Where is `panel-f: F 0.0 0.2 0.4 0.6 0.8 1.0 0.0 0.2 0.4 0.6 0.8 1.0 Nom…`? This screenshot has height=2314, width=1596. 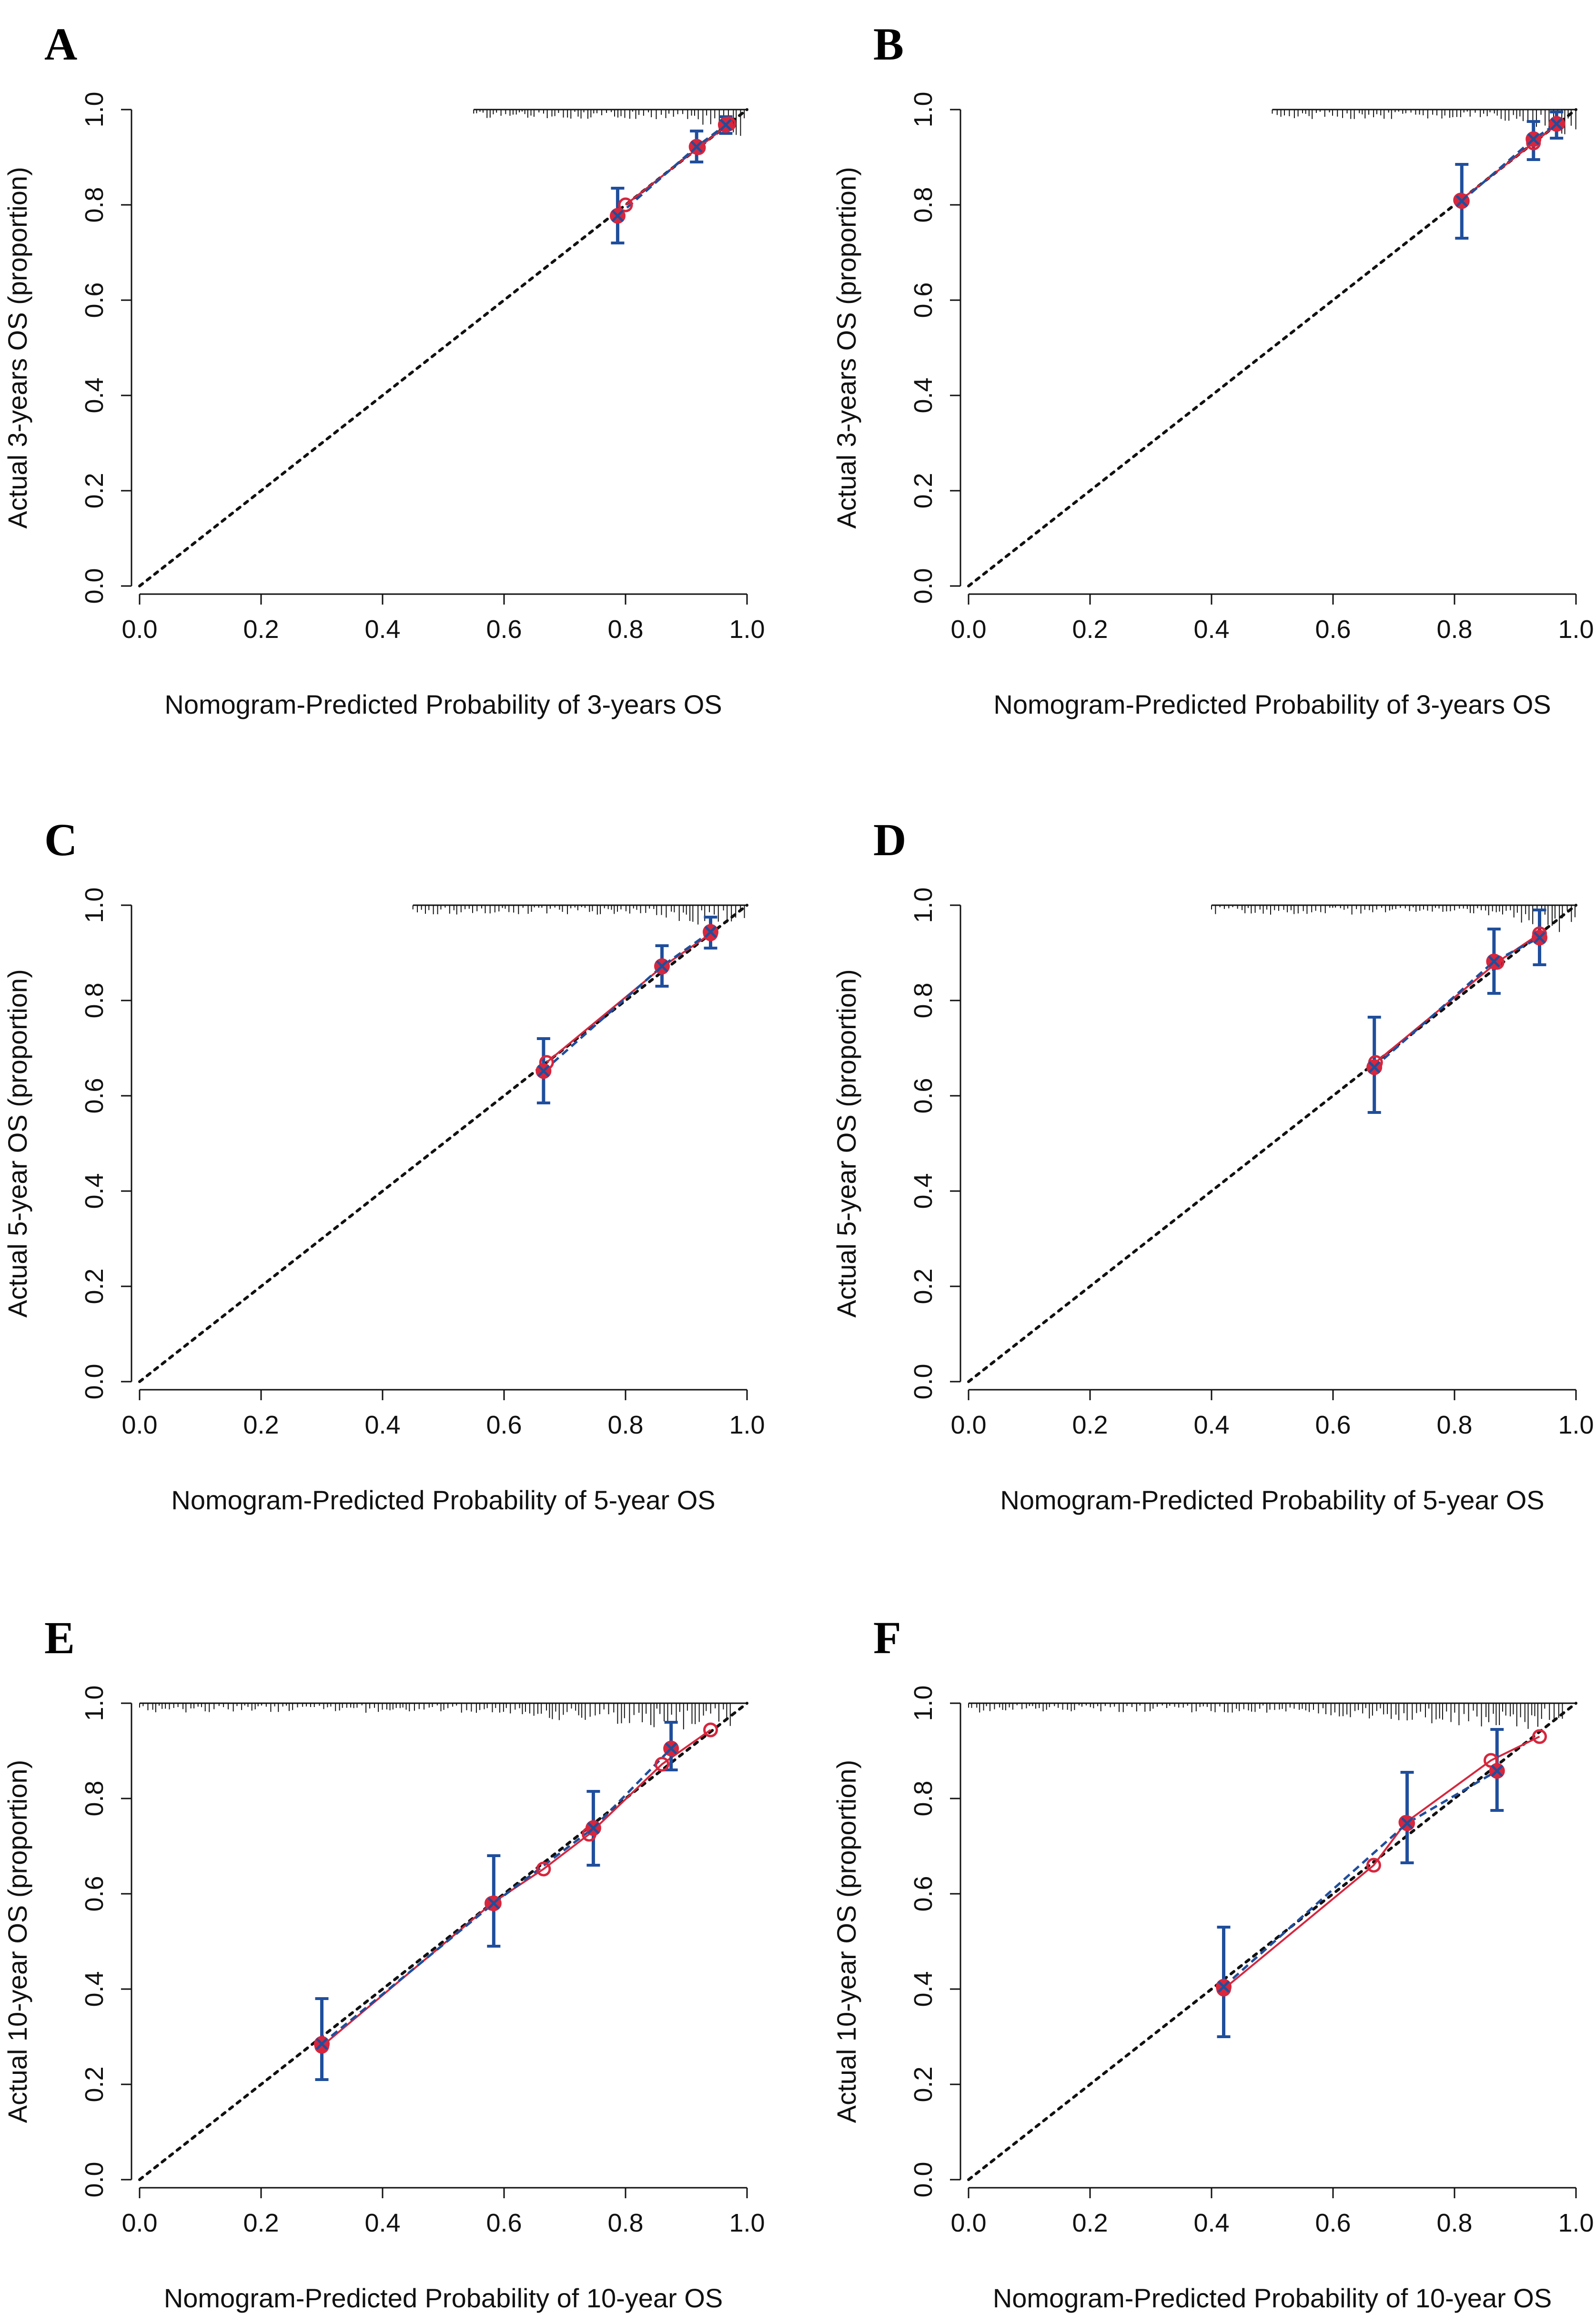
panel-f: F 0.0 0.2 0.4 0.6 0.8 1.0 0.0 0.2 0.4 0.6 0.8 1.0 Nom… is located at coordinates (1212, 1962).